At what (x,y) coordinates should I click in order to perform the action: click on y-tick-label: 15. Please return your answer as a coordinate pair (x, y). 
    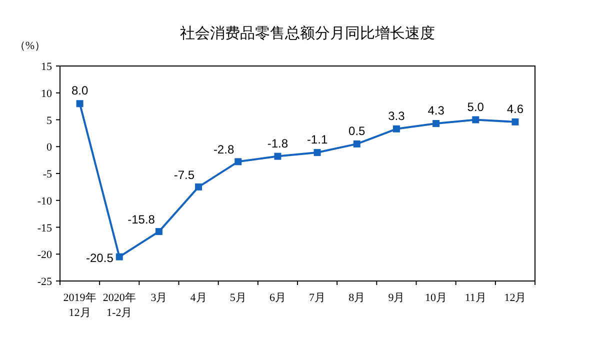
    Looking at the image, I should click on (46, 67).